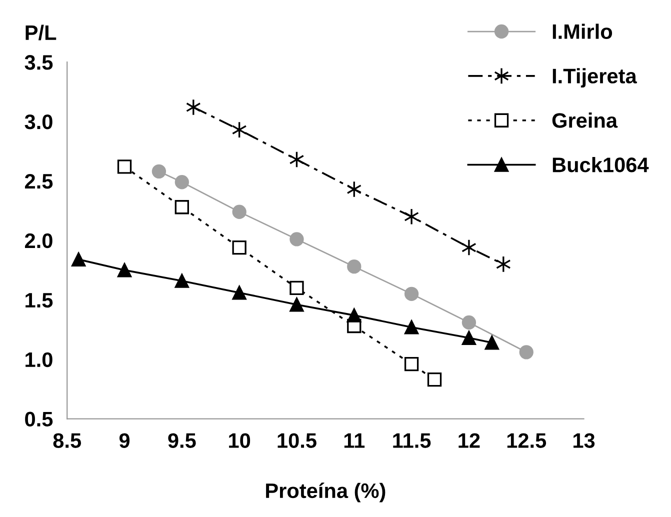  Describe the element at coordinates (67, 440) in the screenshot. I see `x-tick-label: 8.5` at that location.